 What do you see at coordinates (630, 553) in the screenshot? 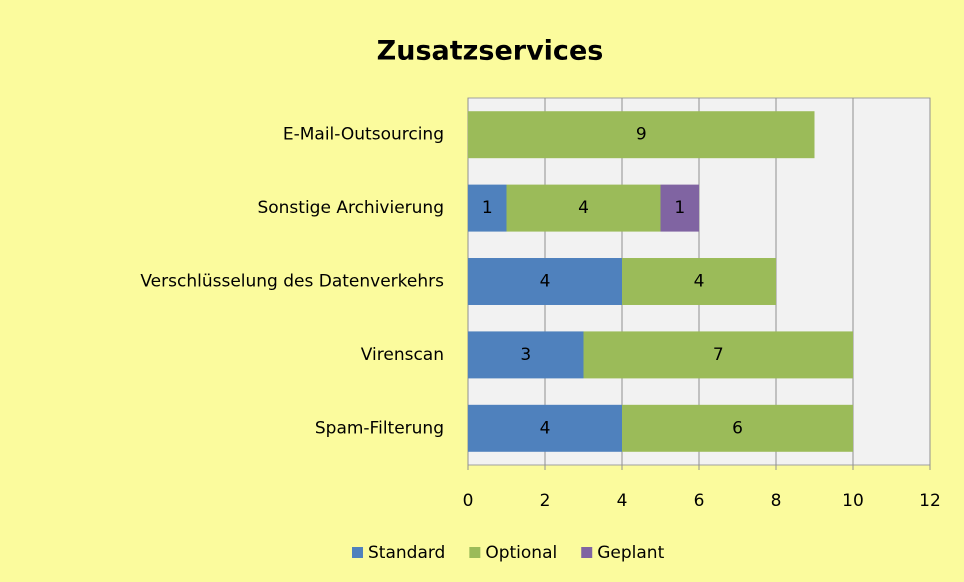
I see `legend-label: Geplant` at bounding box center [630, 553].